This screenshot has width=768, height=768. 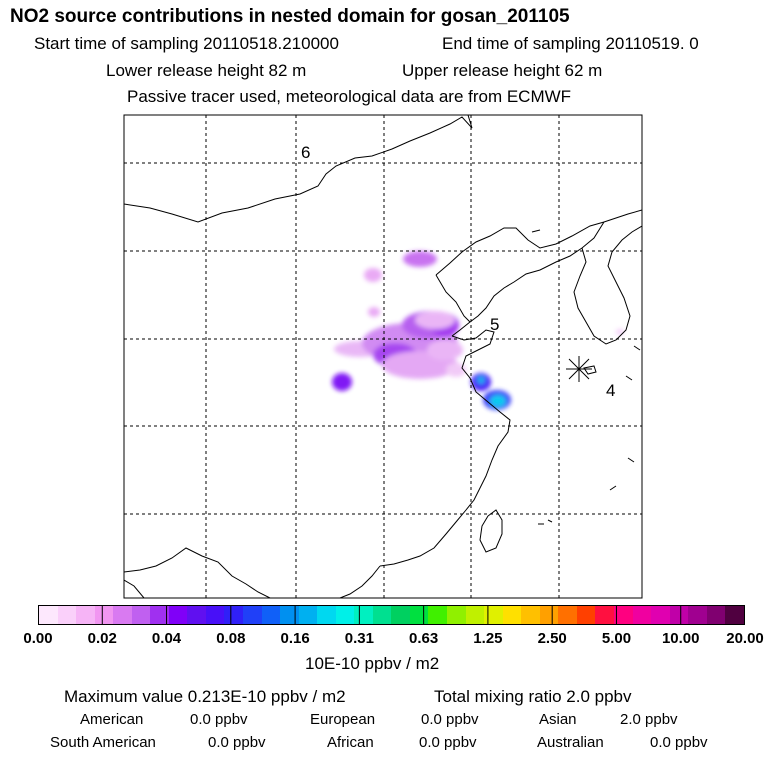 I want to click on source-name-australian: Australian, so click(x=570, y=742).